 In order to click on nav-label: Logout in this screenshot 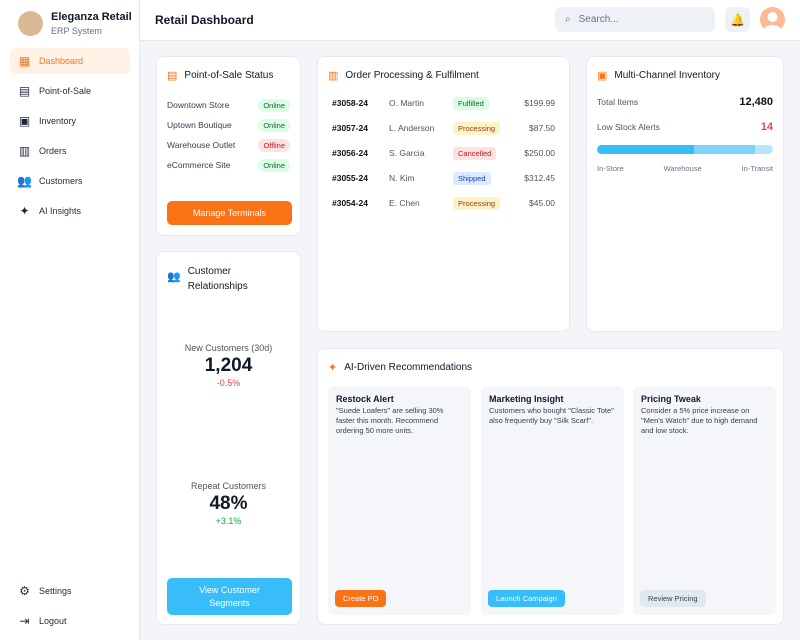, I will do `click(53, 621)`.